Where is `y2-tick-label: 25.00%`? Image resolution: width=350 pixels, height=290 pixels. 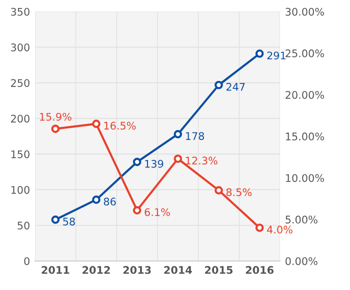
y2-tick-label: 25.00% is located at coordinates (305, 53).